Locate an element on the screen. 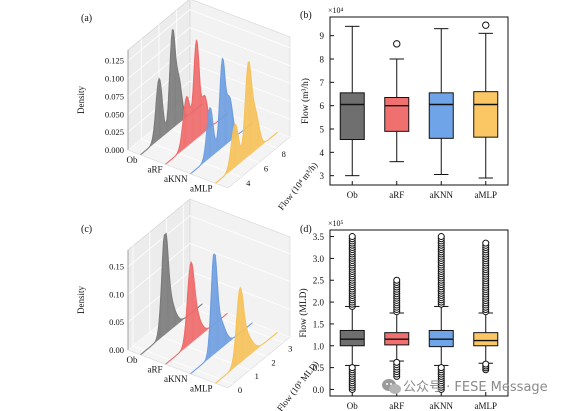  z-tick-label: 0.000 is located at coordinates (114, 150).